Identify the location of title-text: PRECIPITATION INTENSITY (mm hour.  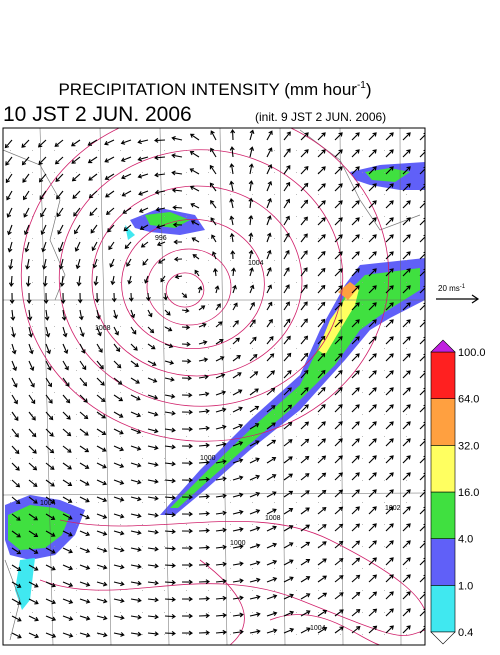
(207, 89).